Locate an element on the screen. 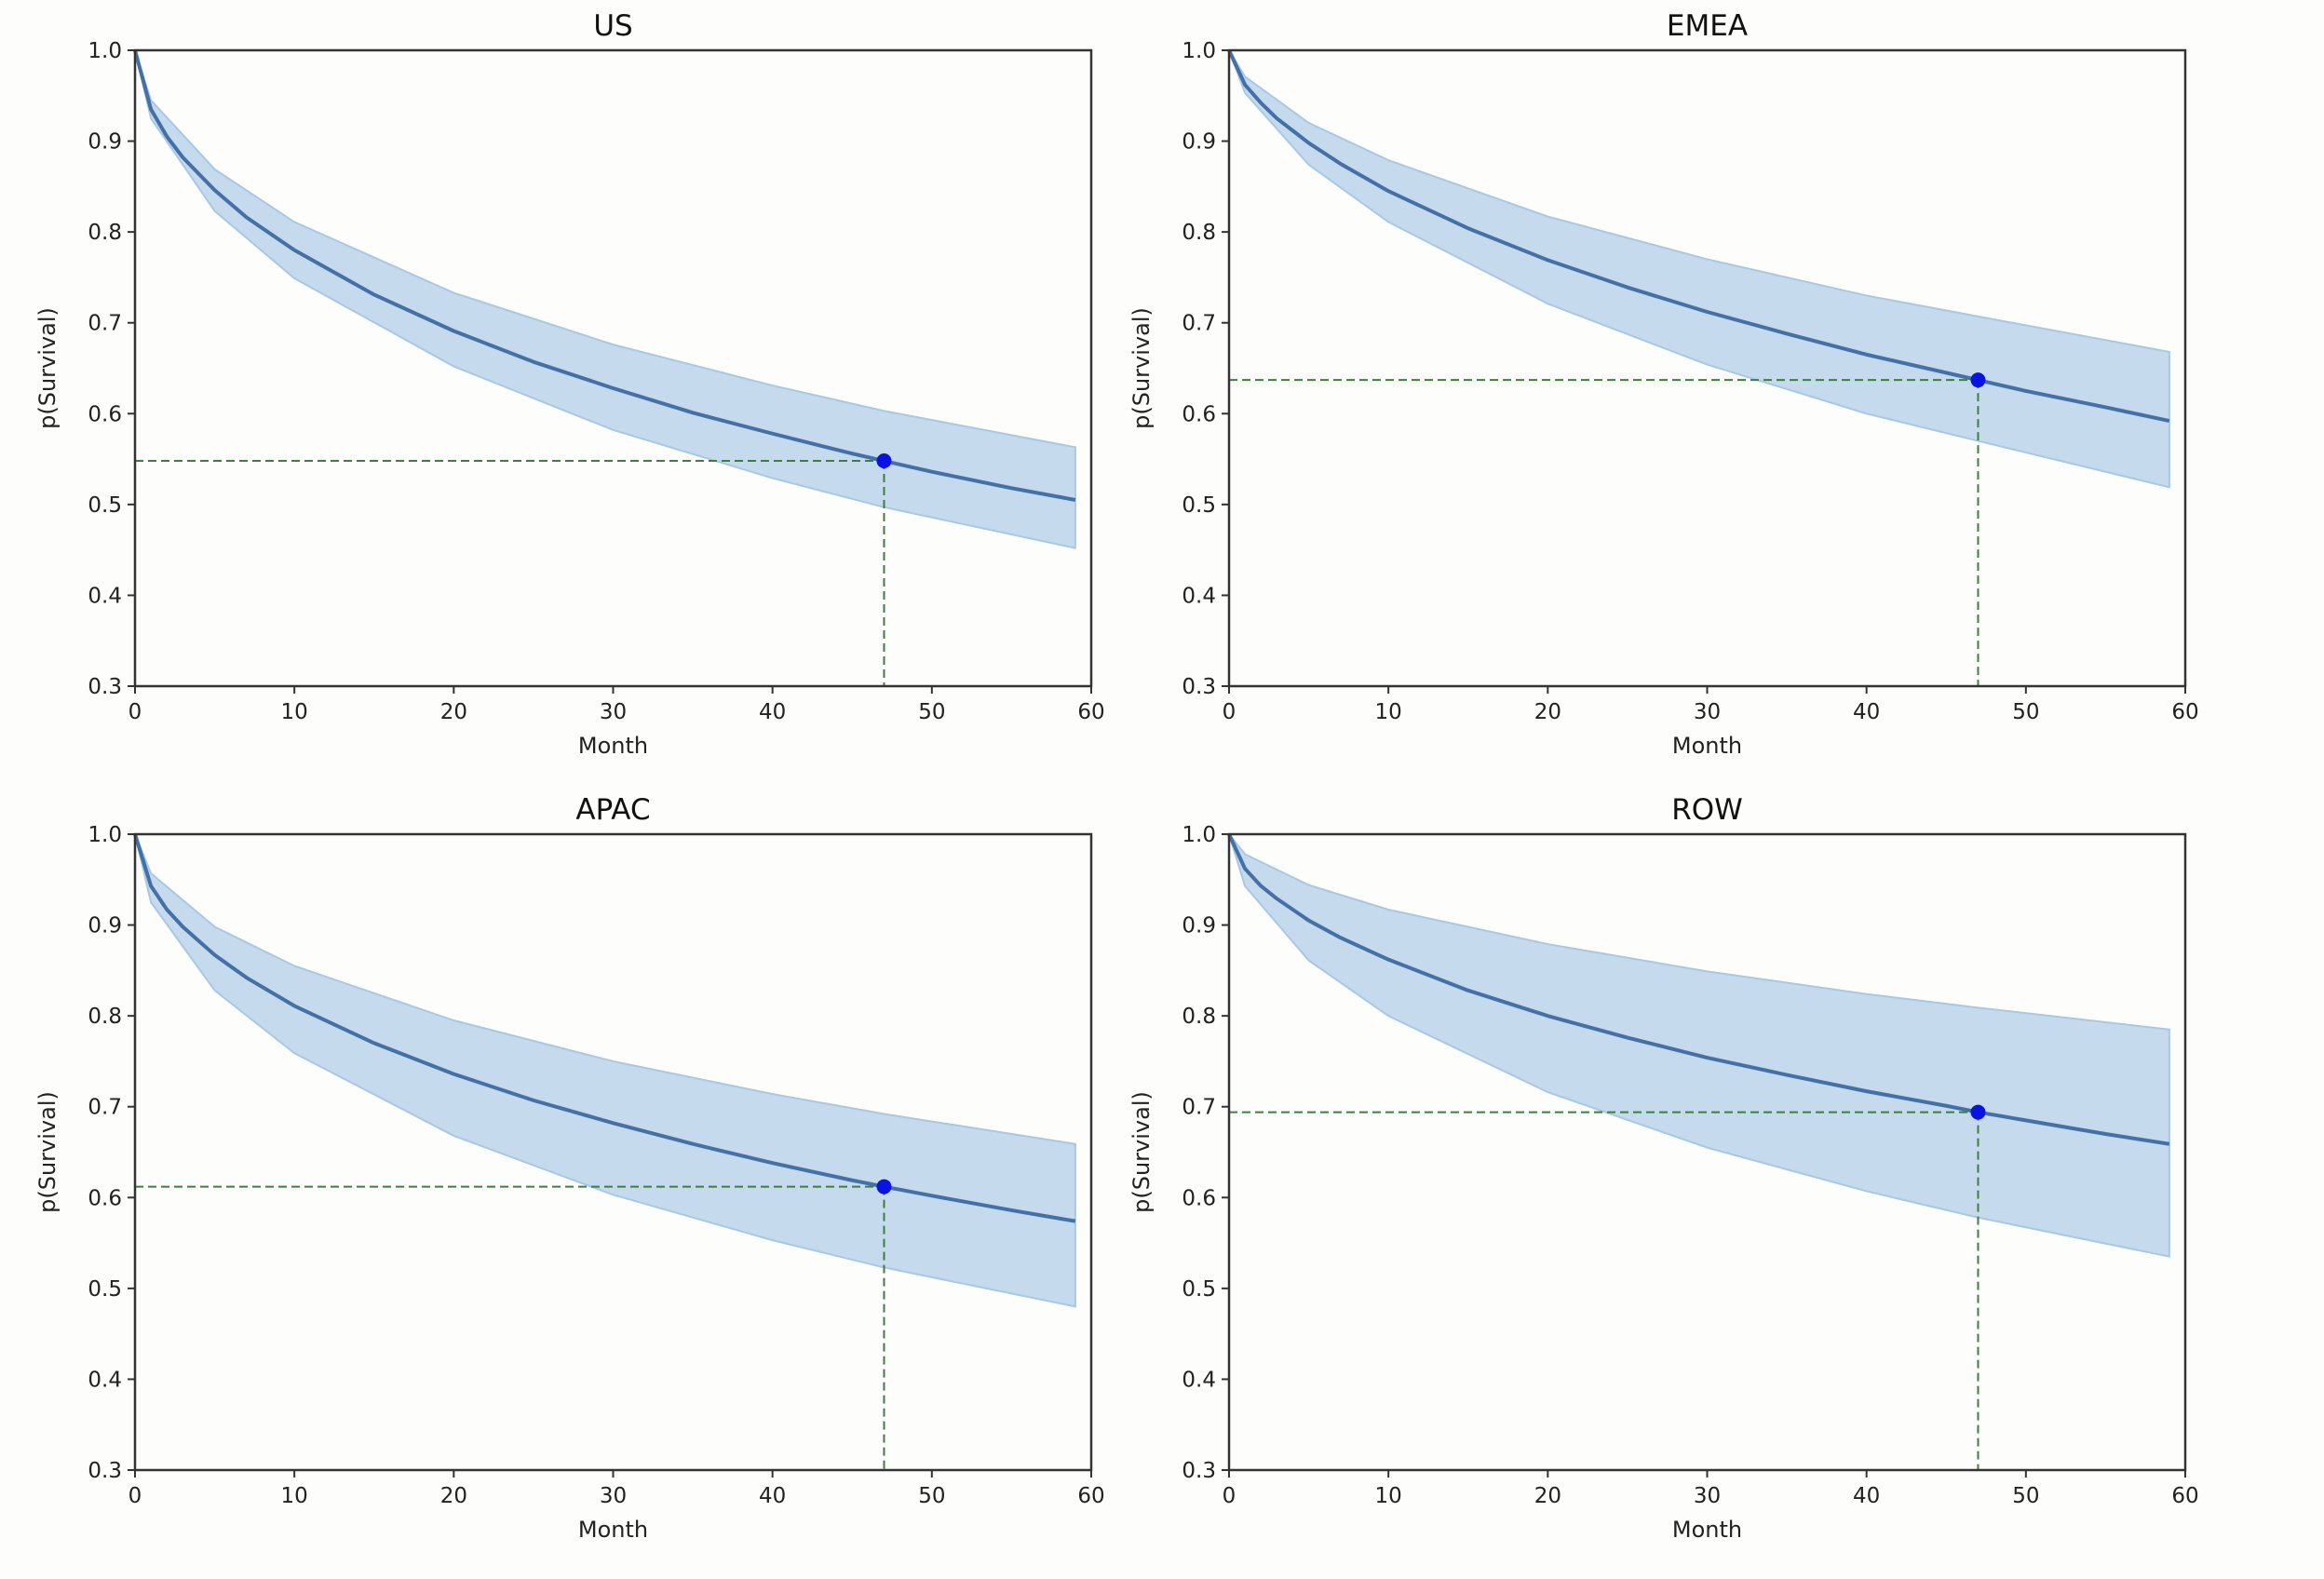 The image size is (2324, 1579). subplot-title: ROW is located at coordinates (1707, 810).